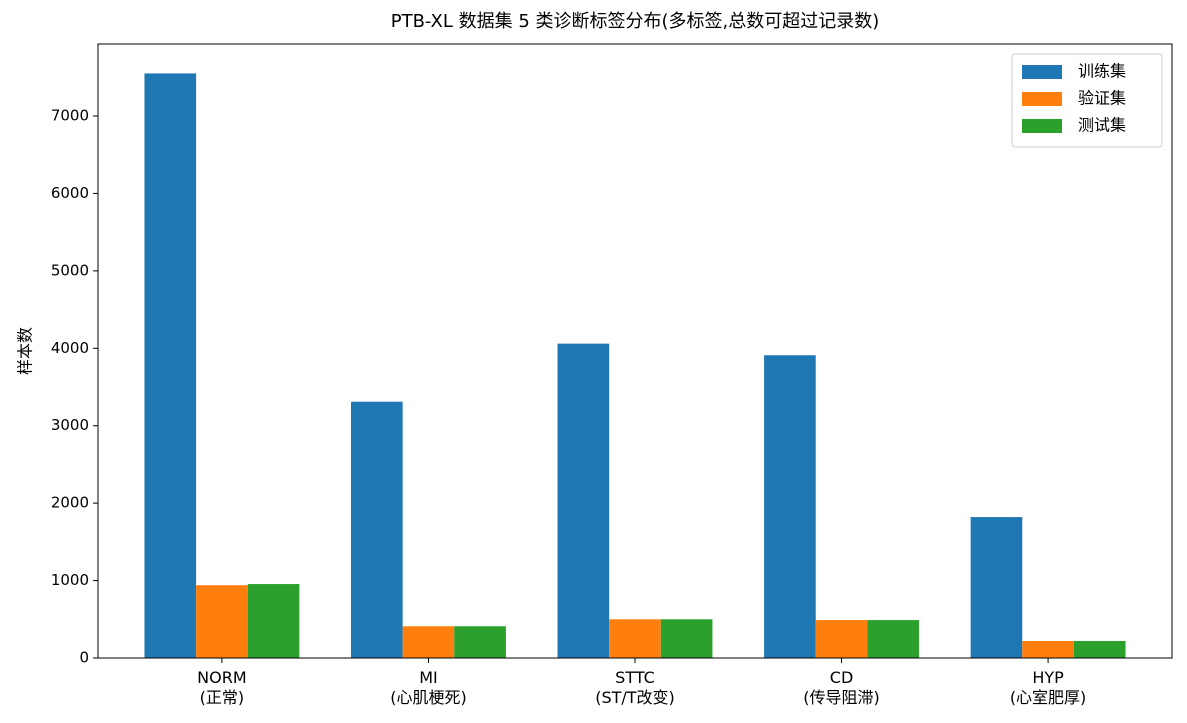 This screenshot has width=1187, height=723. What do you see at coordinates (70, 503) in the screenshot?
I see `y-tick-label: 2000` at bounding box center [70, 503].